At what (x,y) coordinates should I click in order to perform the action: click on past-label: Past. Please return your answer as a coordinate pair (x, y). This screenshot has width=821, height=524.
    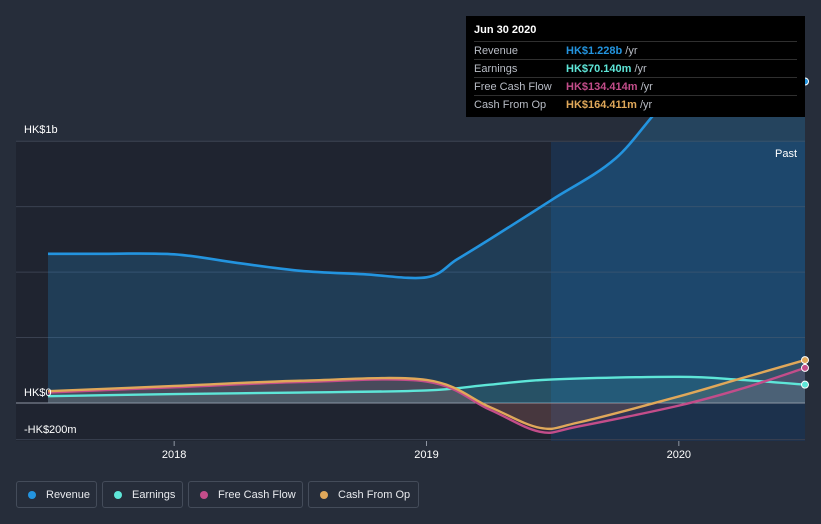
    Looking at the image, I should click on (786, 154).